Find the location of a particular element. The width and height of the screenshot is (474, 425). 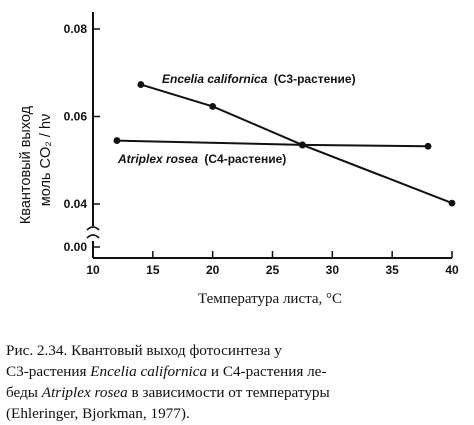

caption-line-1: Рис. 2.34. Квантовый выход фотосинтеза у is located at coordinates (144, 350).